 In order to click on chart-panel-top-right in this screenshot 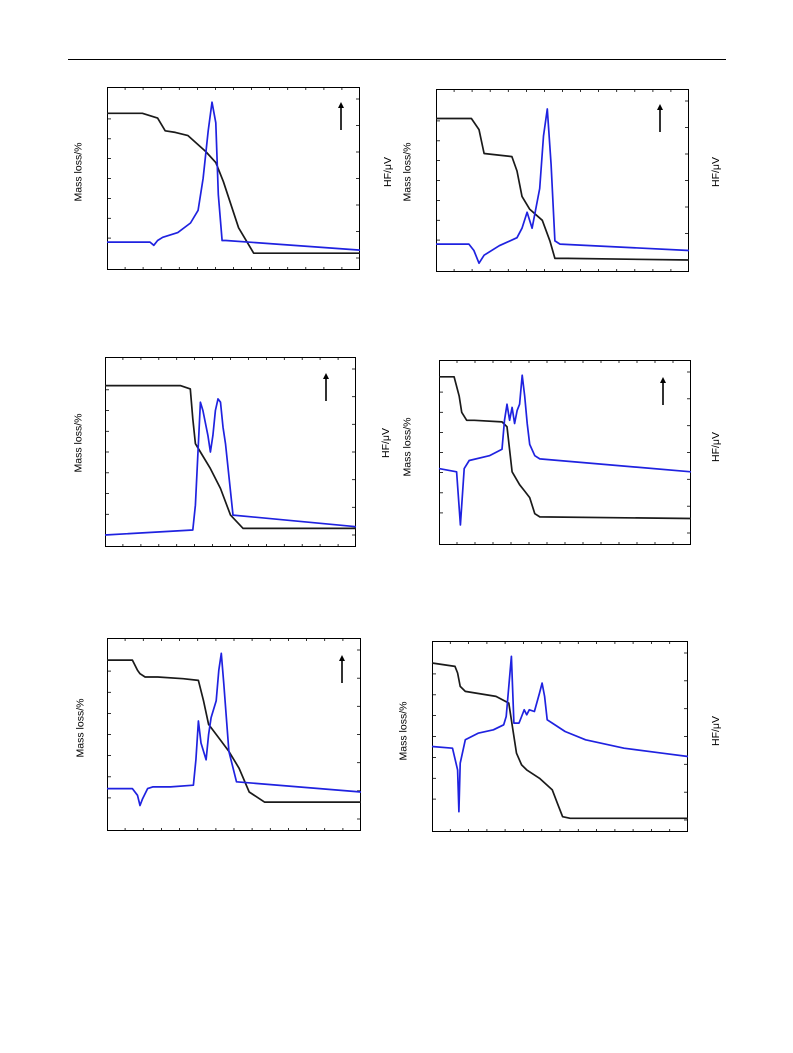, I will do `click(563, 180)`.